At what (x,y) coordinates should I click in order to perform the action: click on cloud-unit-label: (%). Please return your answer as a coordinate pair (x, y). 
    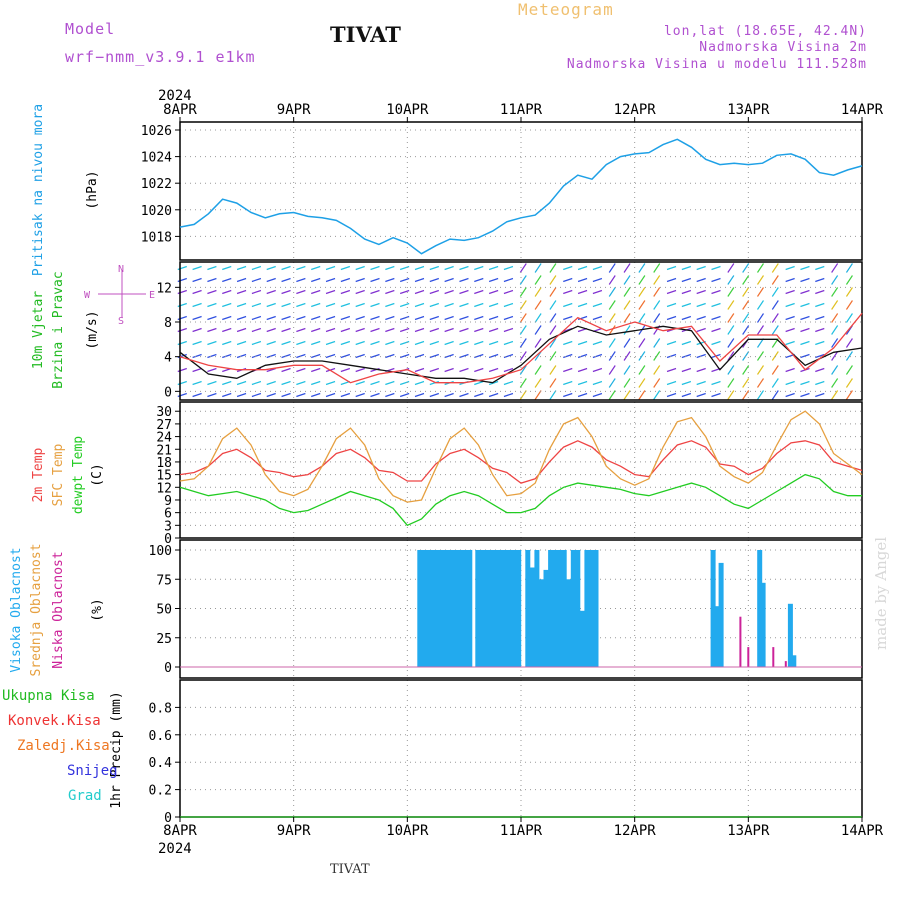
    Looking at the image, I should click on (97, 609).